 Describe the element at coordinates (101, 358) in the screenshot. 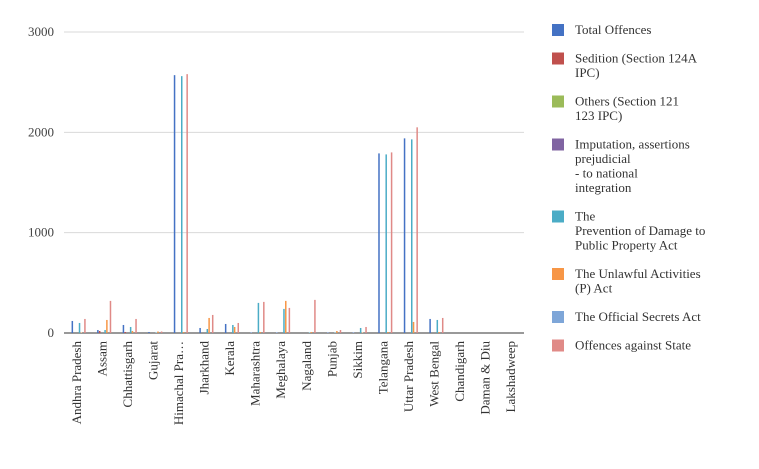

I see `category-label: Assam` at that location.